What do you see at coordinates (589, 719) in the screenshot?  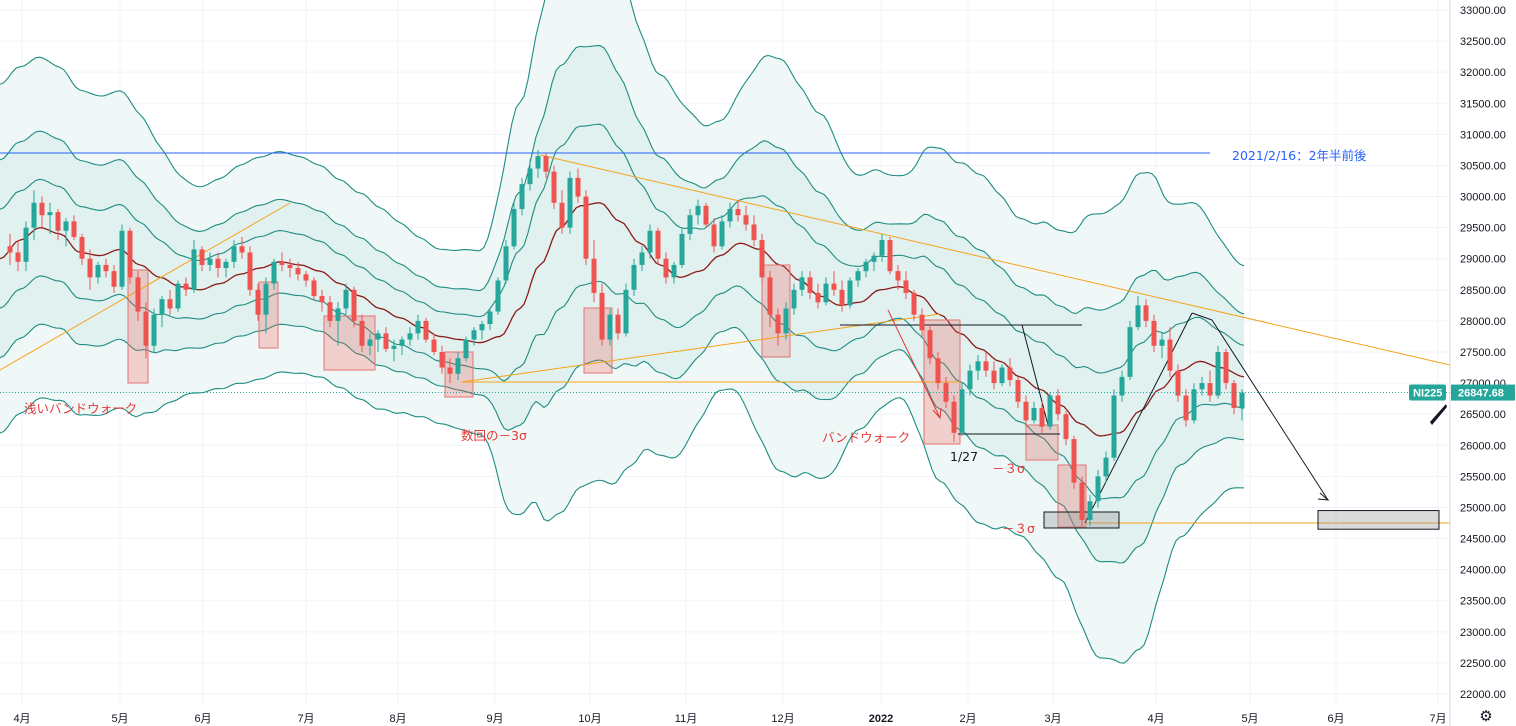 I see `time-tick-label: 10月` at bounding box center [589, 719].